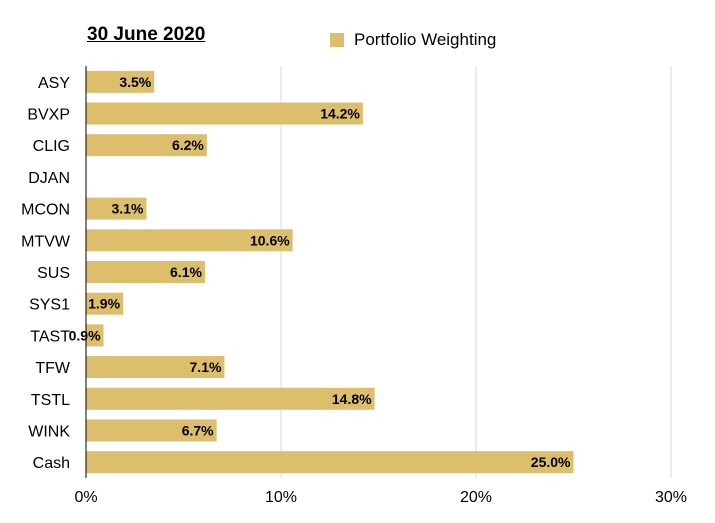 The width and height of the screenshot is (715, 523). Describe the element at coordinates (46, 241) in the screenshot. I see `y-tick-label: MTVW` at that location.